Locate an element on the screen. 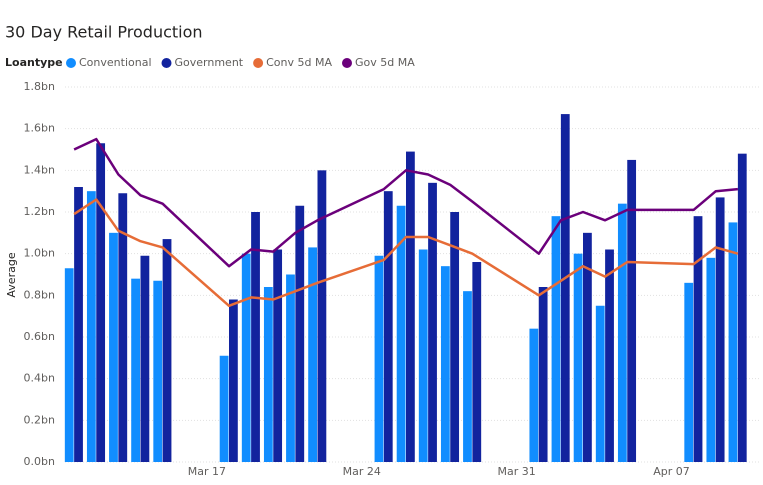 The image size is (763, 485). y-tick-label: 0.8bn is located at coordinates (39, 294).